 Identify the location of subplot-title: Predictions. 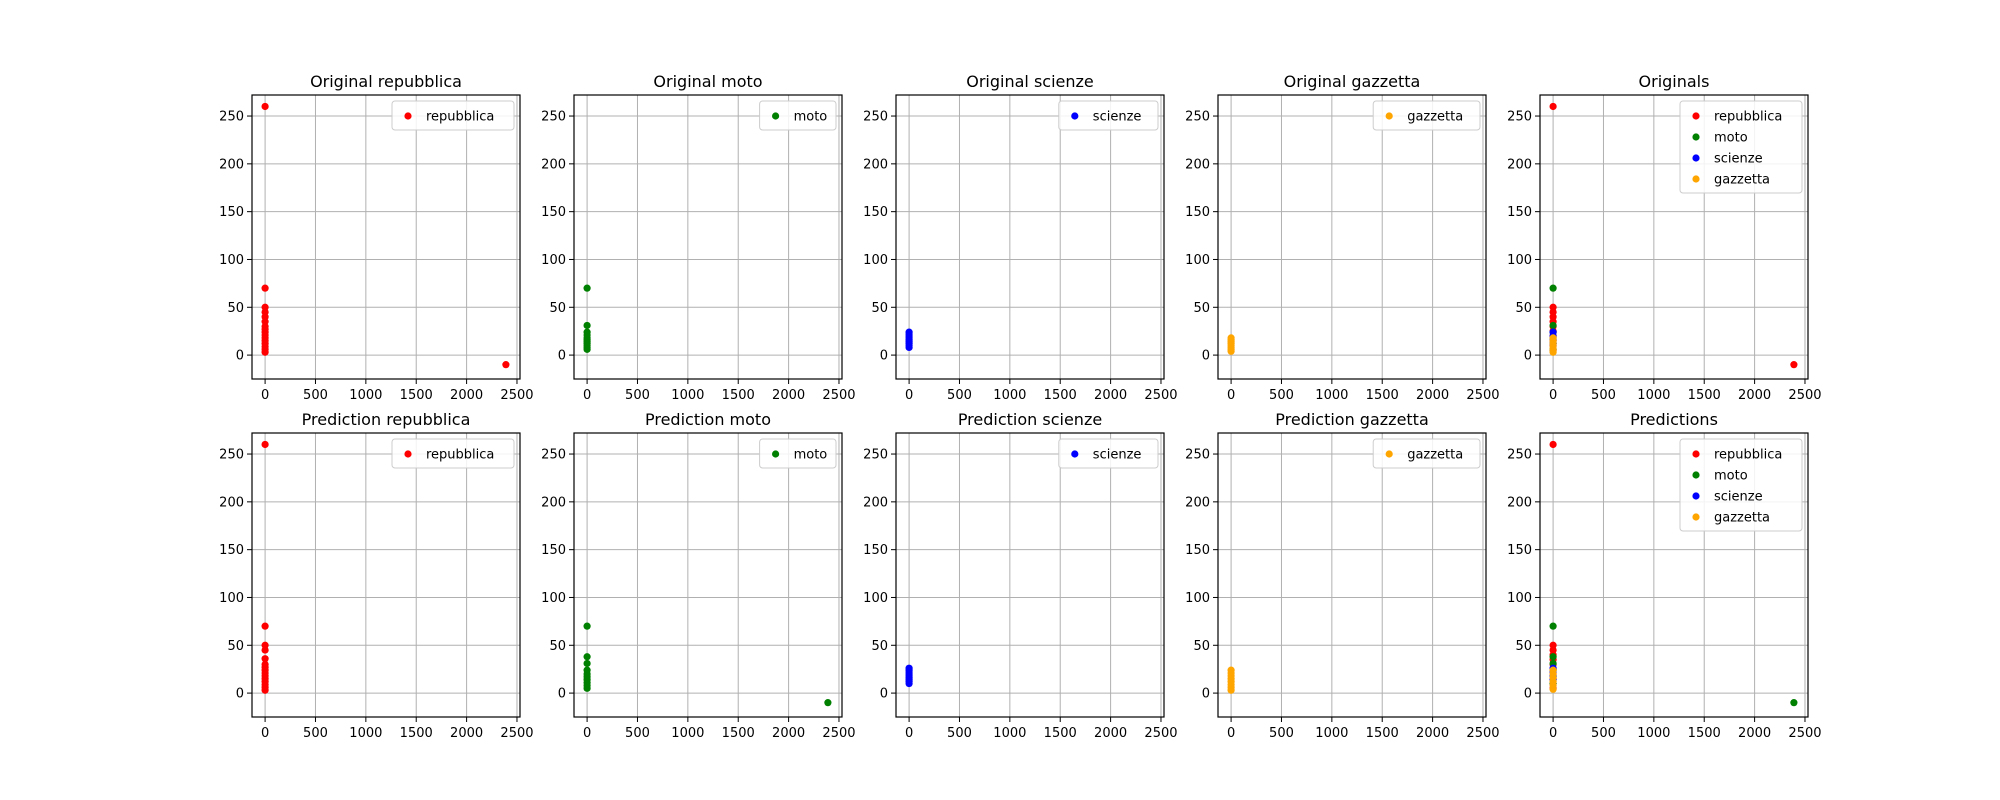
(1674, 419).